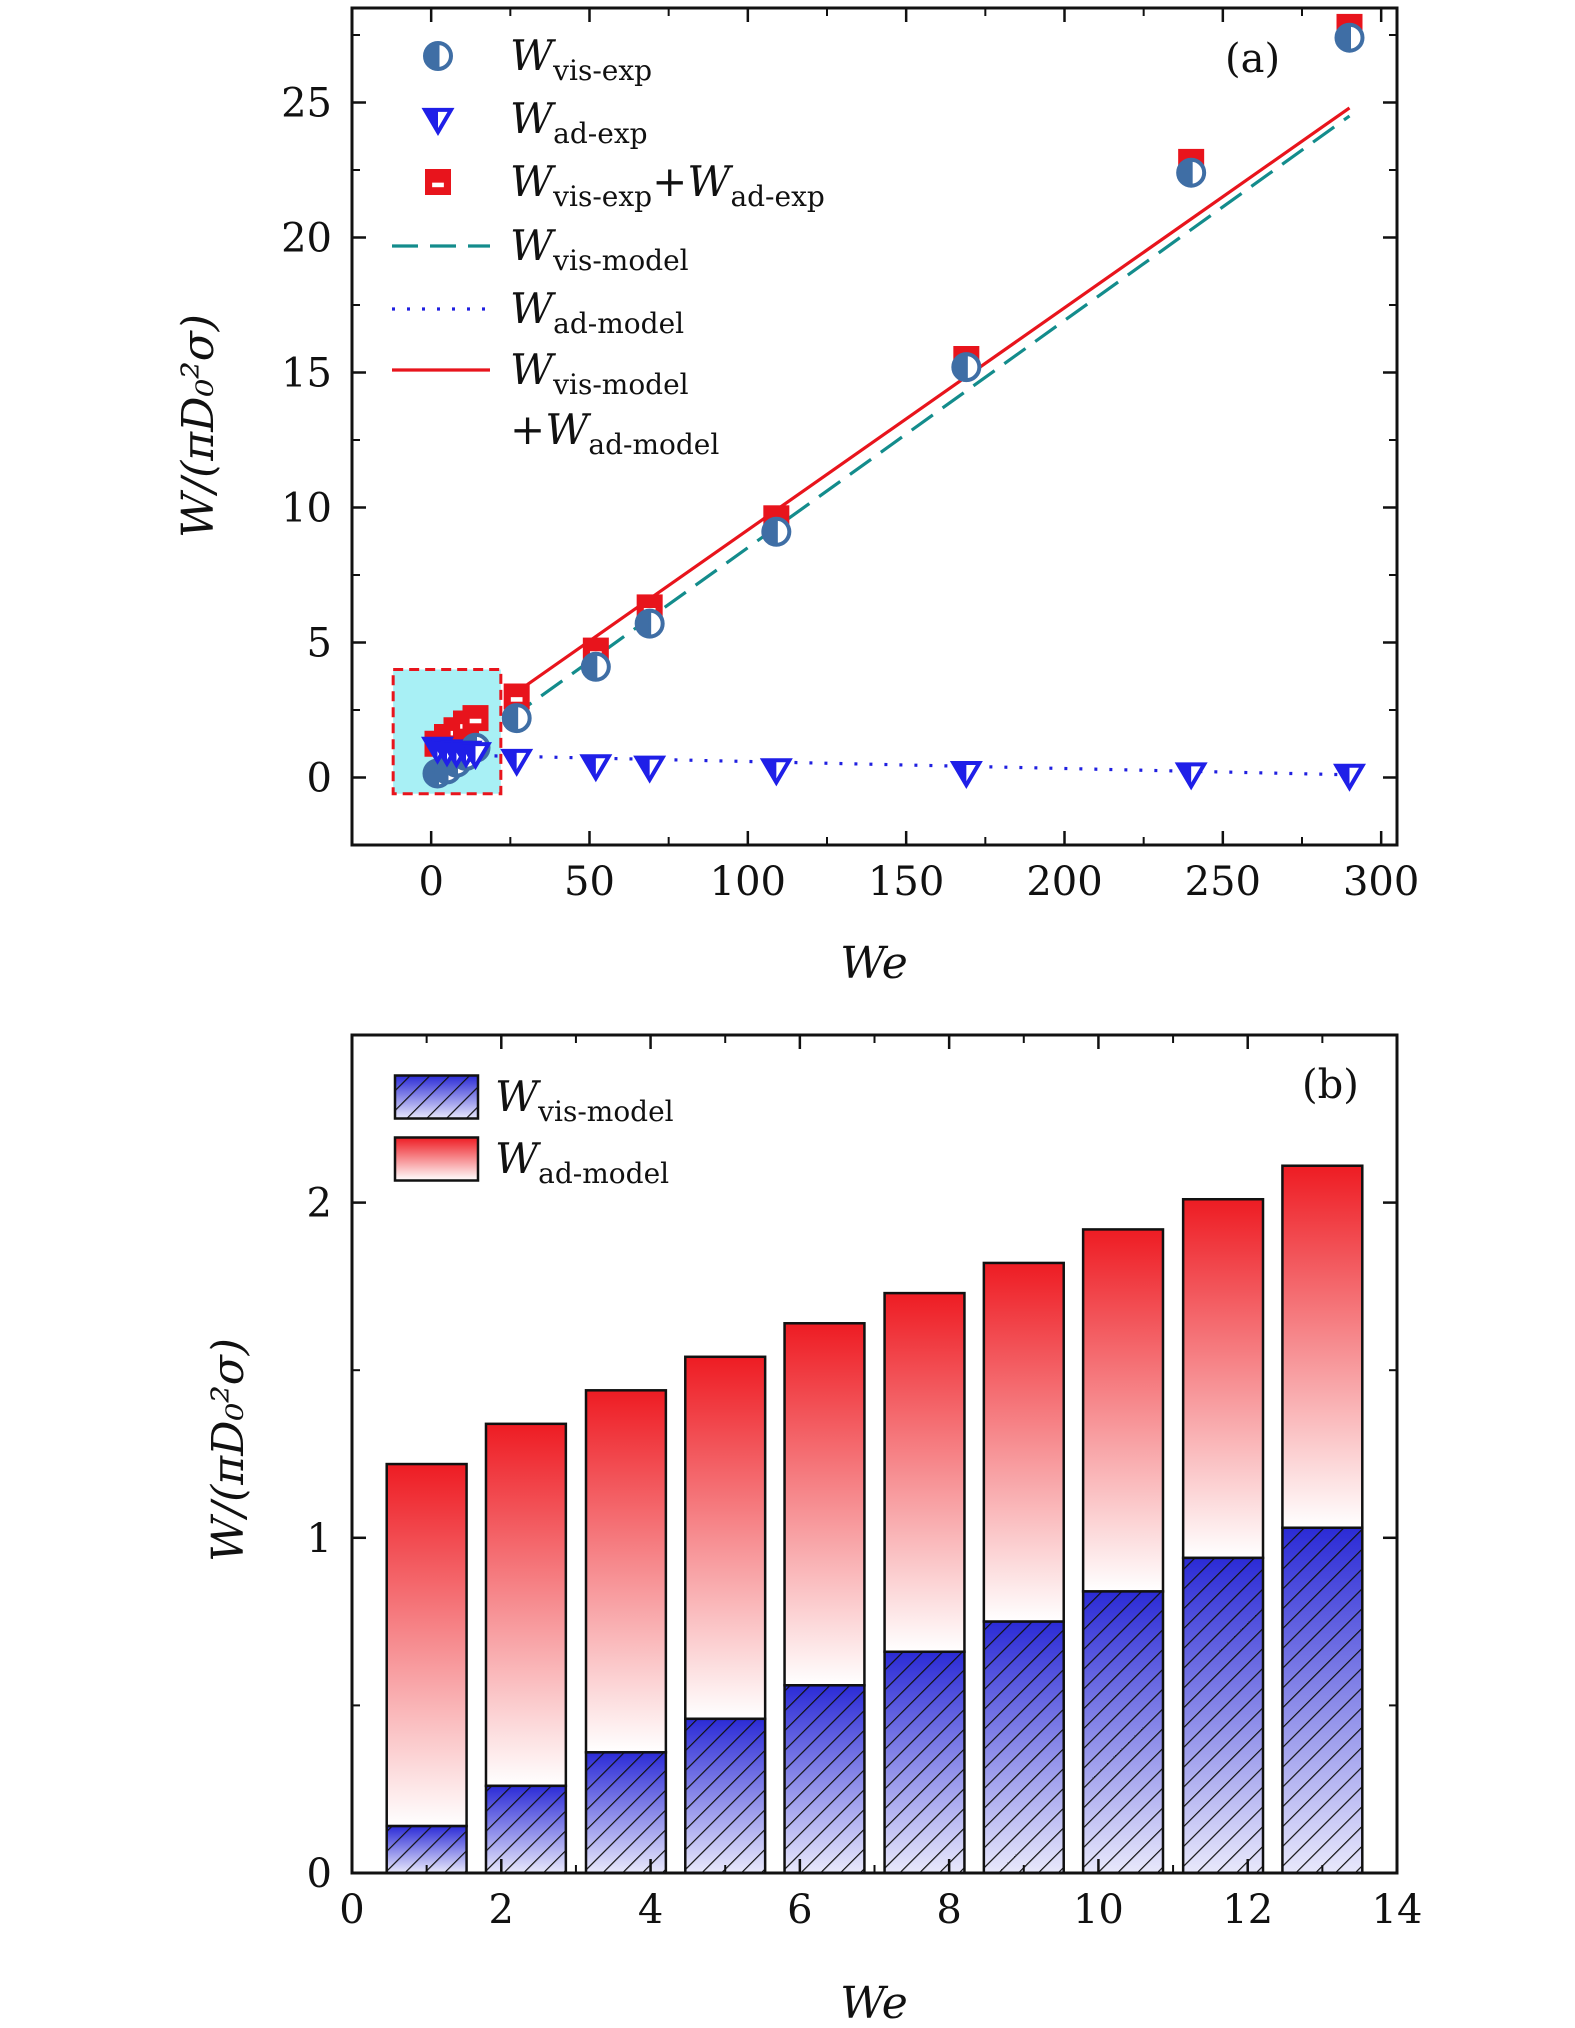 The height and width of the screenshot is (2028, 1575). Describe the element at coordinates (198, 426) in the screenshot. I see `panel-a-ylabel: W/(πD₀²σ)` at that location.